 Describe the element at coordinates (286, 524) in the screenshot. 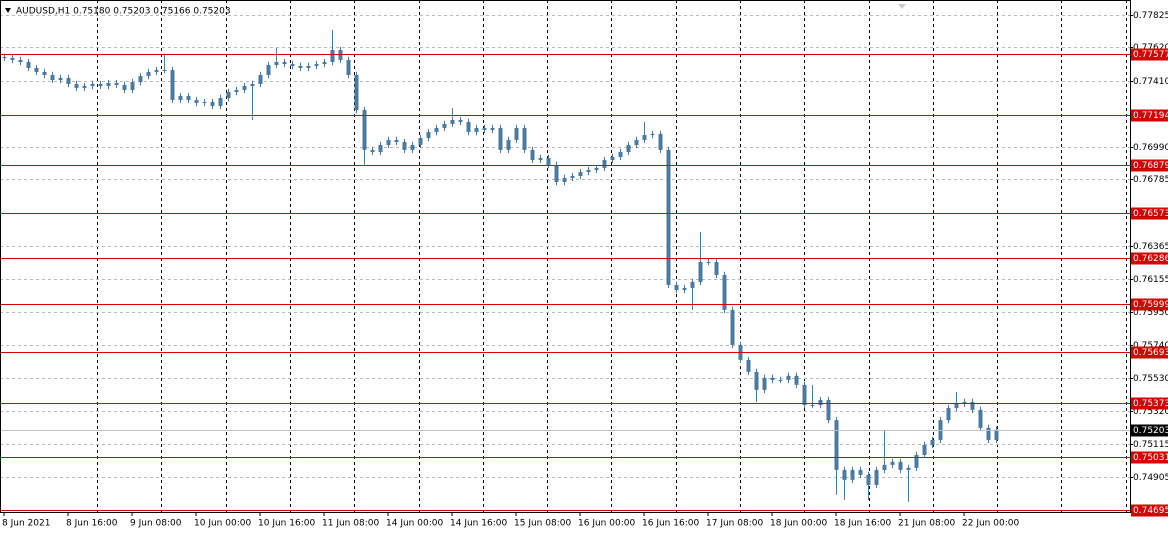

I see `x-tick-label: 10 Jun 16:00` at that location.